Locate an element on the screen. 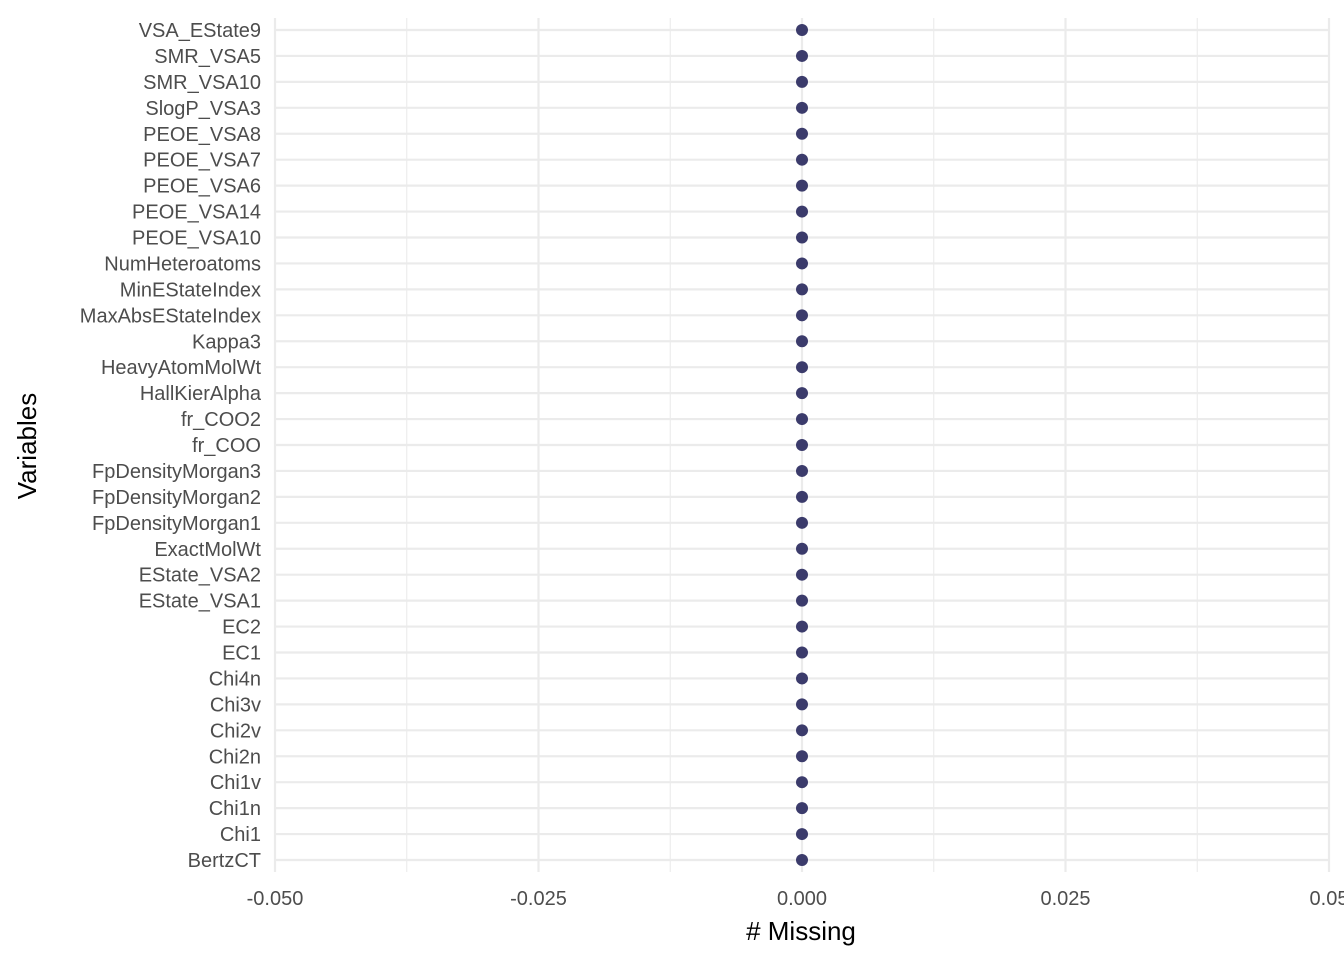 This screenshot has height=960, width=1344. x-tick-label: 0.05 is located at coordinates (1327, 899).